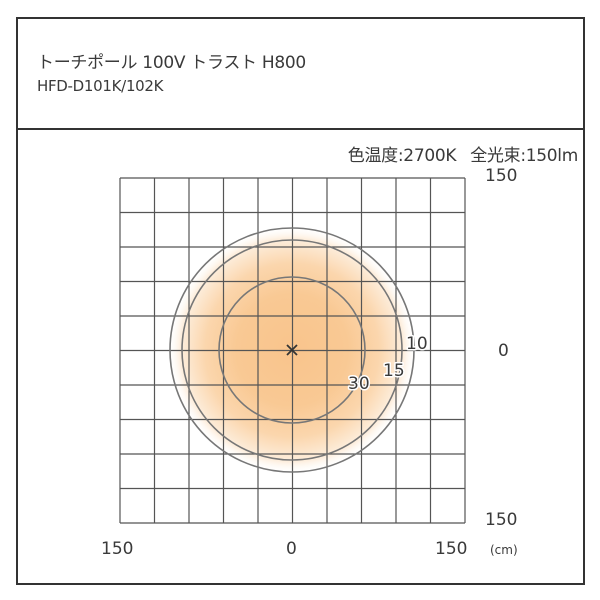 The image size is (600, 600). Describe the element at coordinates (417, 344) in the screenshot. I see `contour-label-10: 10` at that location.